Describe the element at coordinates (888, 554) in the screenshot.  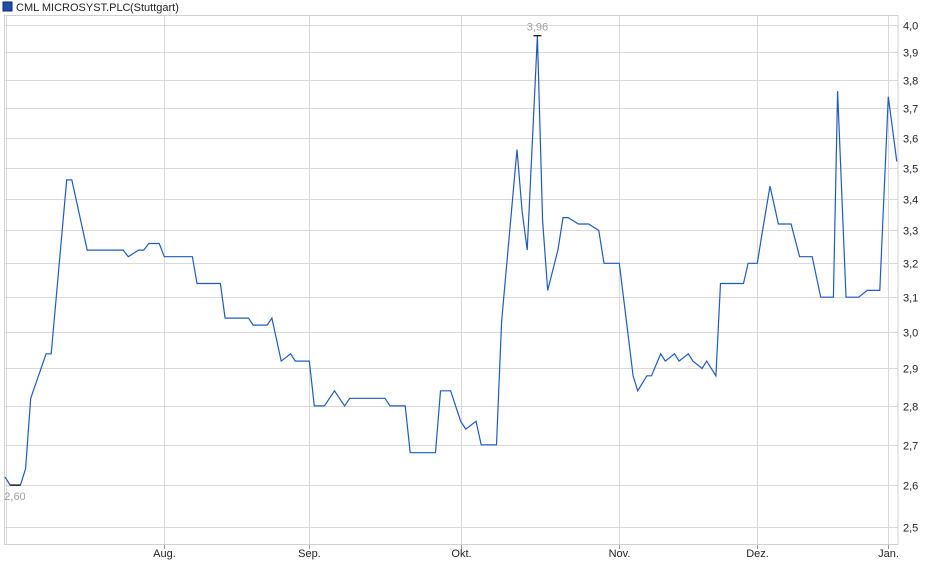
I see `x-tick-label: Jan.` at that location.